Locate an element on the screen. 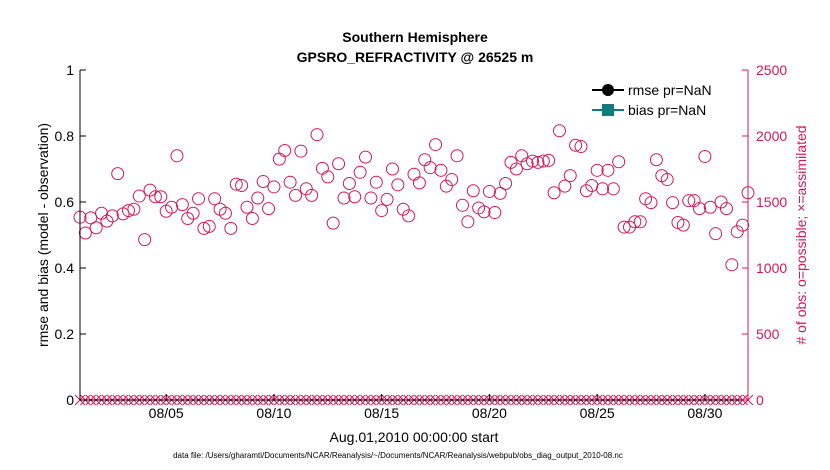 Image resolution: width=830 pixels, height=470 pixels. x-tick-label: 08/20 is located at coordinates (489, 413).